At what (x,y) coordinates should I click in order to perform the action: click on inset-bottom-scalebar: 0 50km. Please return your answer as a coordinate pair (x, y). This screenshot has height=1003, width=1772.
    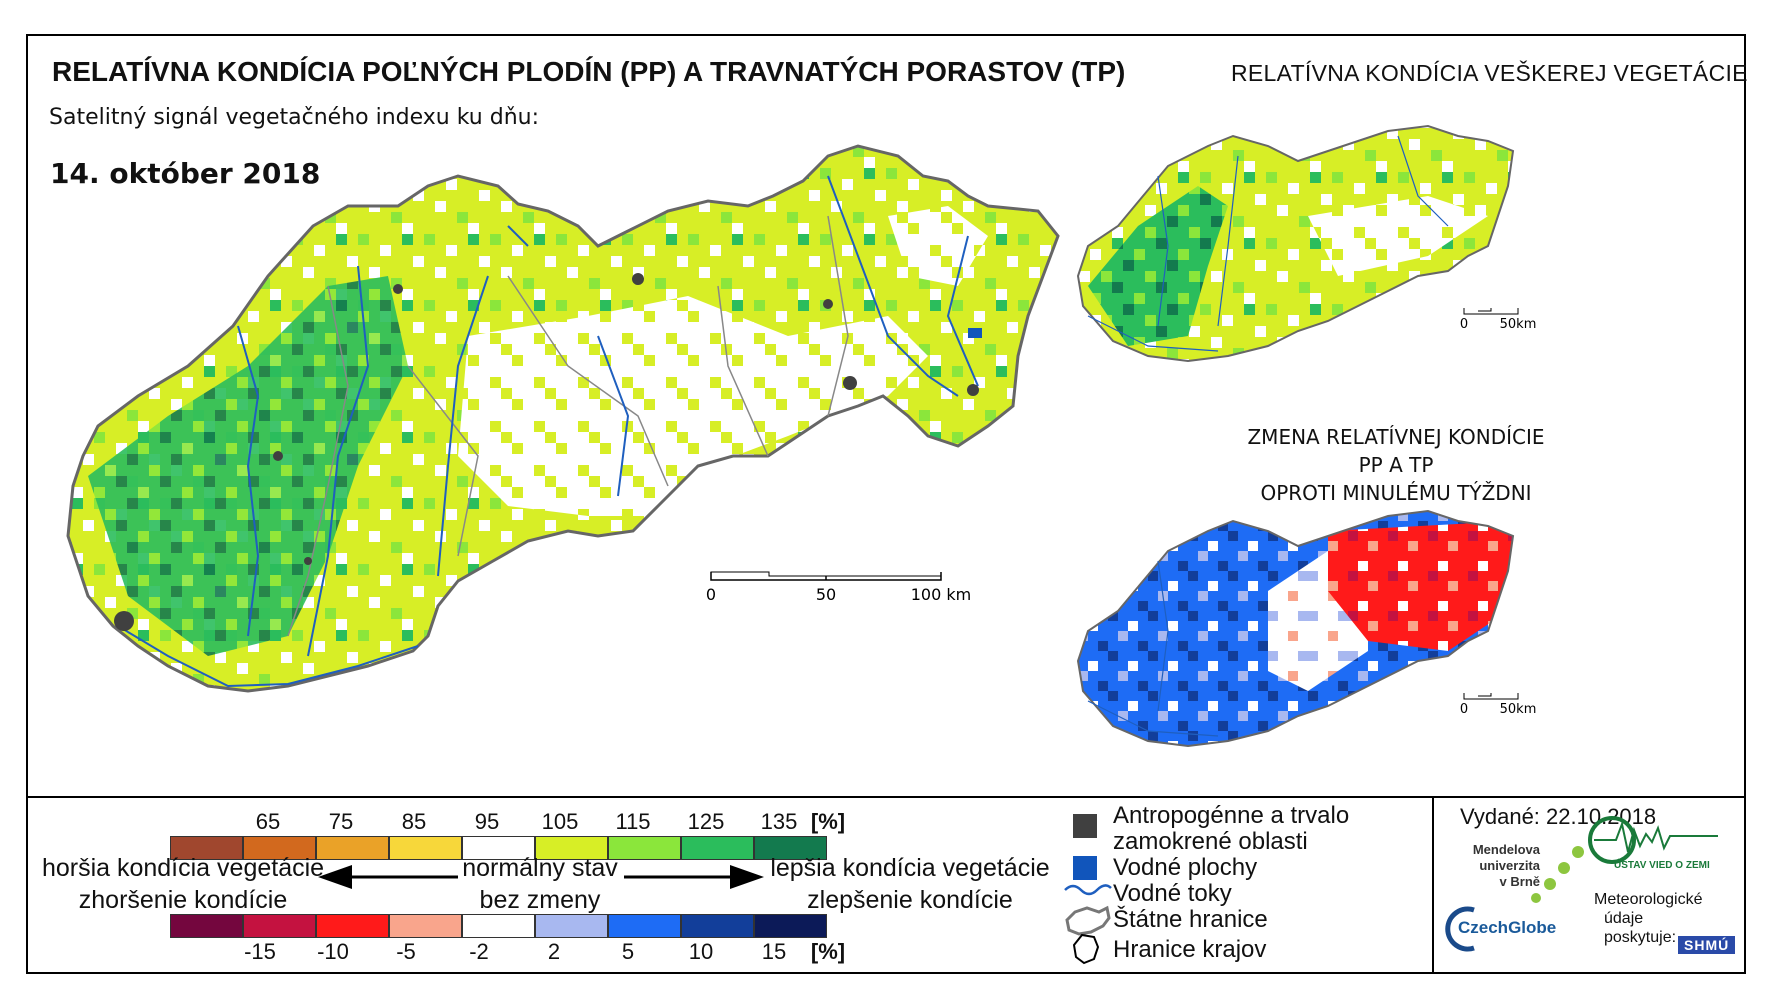
    Looking at the image, I should click on (1498, 705).